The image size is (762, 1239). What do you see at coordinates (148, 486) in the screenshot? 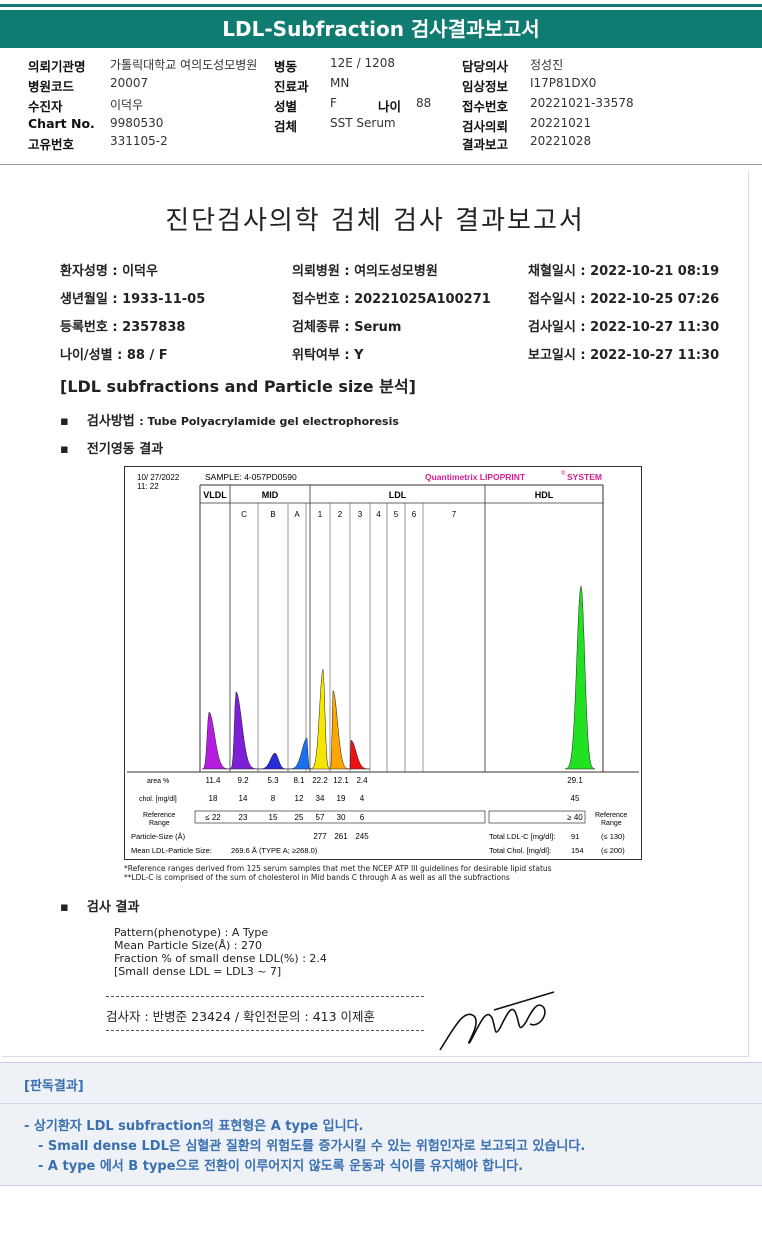
I see `chart-time: 11: 22` at bounding box center [148, 486].